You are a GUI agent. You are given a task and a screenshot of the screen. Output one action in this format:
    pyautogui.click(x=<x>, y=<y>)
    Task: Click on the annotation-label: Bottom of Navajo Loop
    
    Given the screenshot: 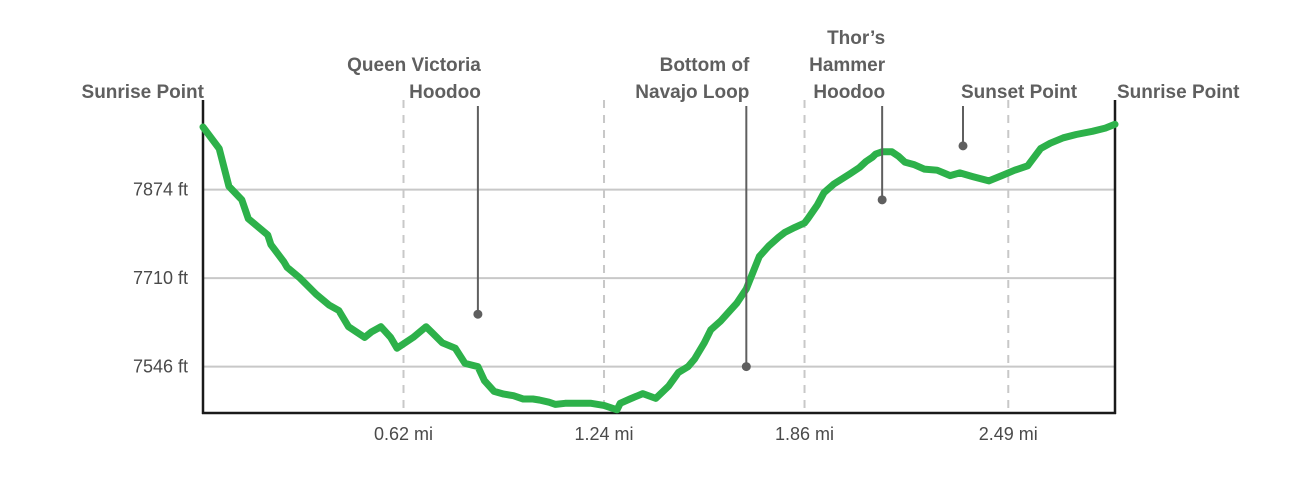 What is the action you would take?
    pyautogui.click(x=692, y=79)
    